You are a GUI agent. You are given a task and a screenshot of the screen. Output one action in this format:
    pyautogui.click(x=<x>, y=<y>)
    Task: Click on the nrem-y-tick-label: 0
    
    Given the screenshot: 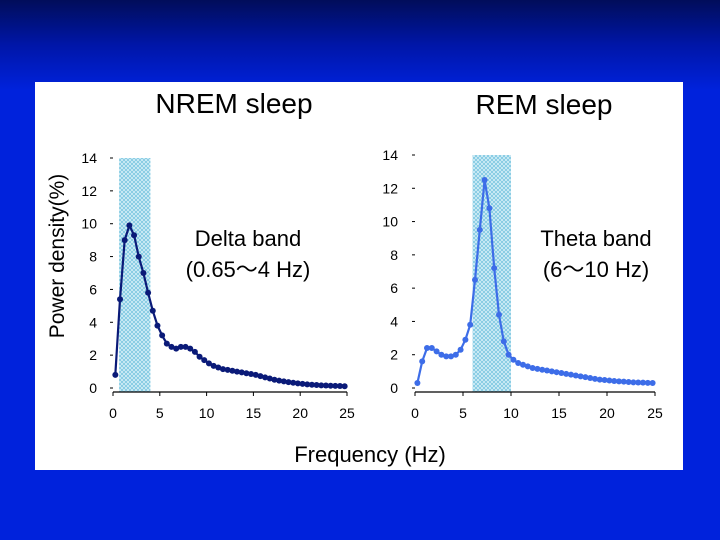 What is the action you would take?
    pyautogui.click(x=93, y=388)
    